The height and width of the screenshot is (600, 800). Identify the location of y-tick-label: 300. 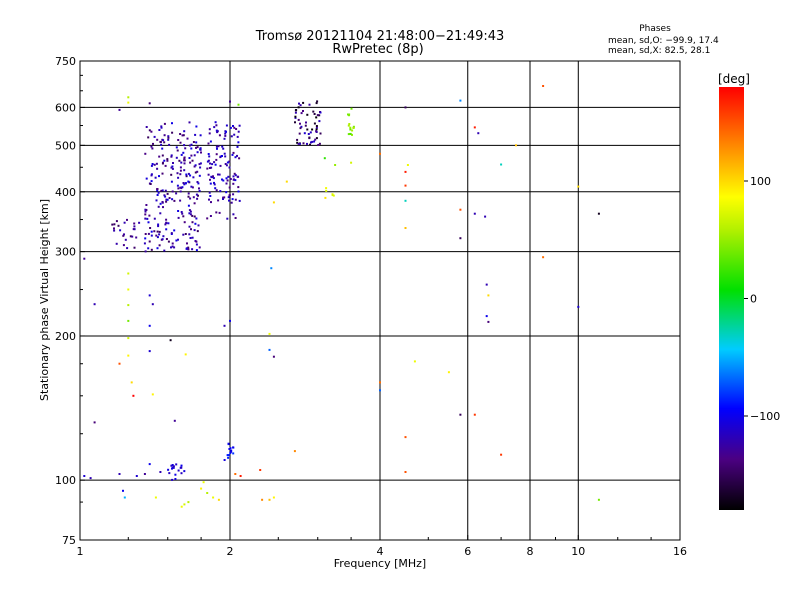
(65, 252).